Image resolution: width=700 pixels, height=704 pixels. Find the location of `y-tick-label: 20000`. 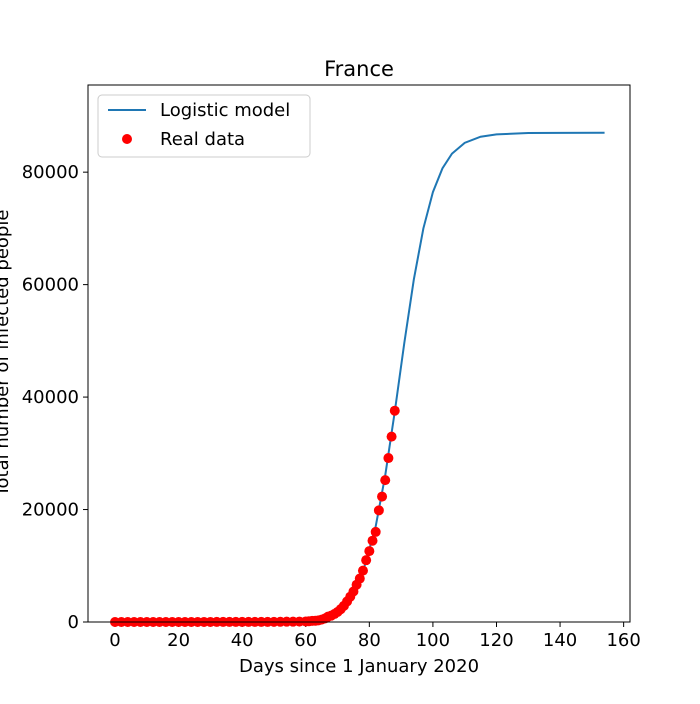

y-tick-label: 20000 is located at coordinates (50, 510).